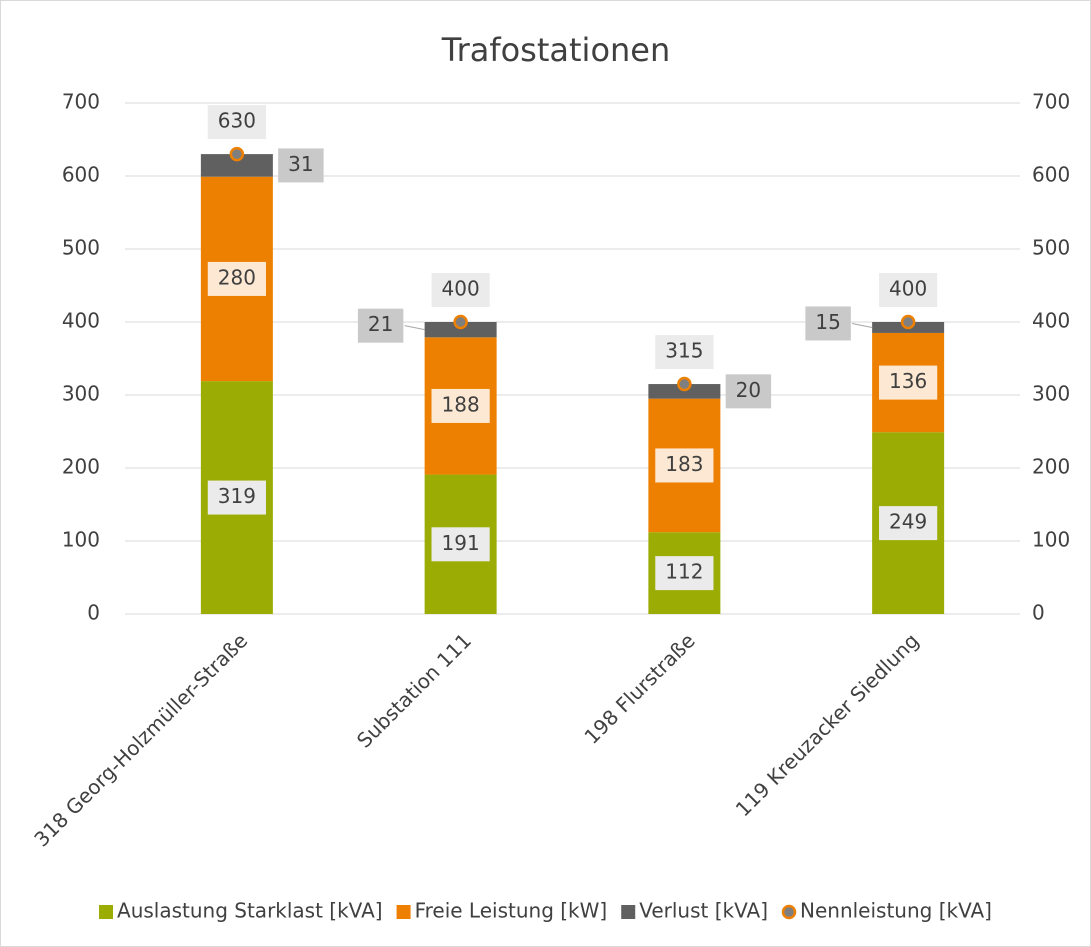  What do you see at coordinates (81, 175) in the screenshot?
I see `y-tick-label: 600` at bounding box center [81, 175].